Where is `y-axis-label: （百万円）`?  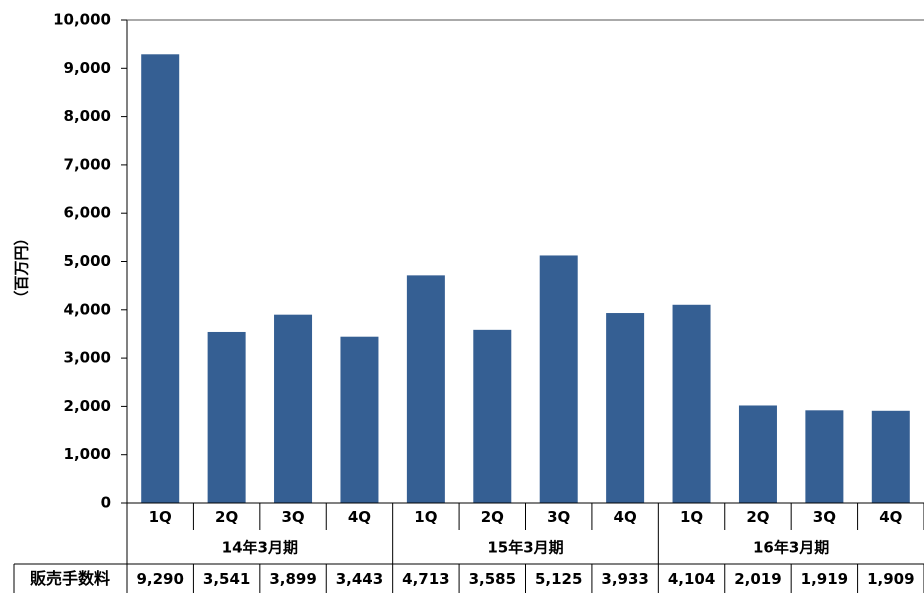
y-axis-label: （百万円） is located at coordinates (22, 267).